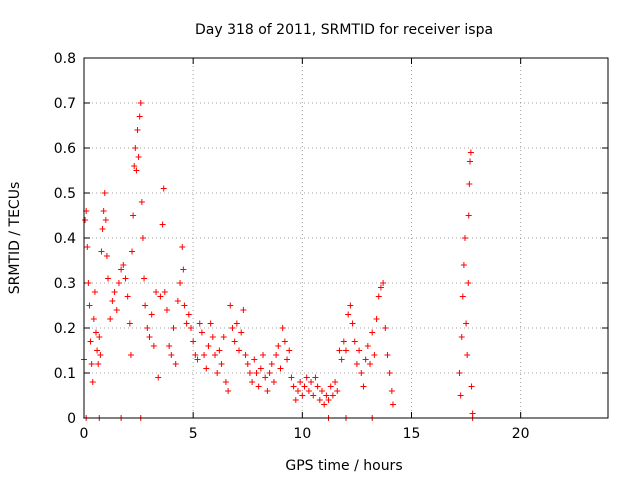 This screenshot has width=640, height=484. I want to click on y-tick-label: 0.7, so click(65, 104).